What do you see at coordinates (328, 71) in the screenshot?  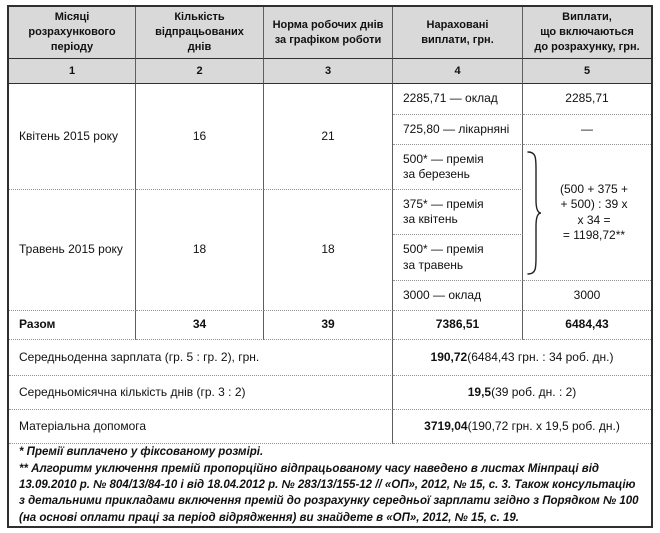 I see `column-index-3: 3` at bounding box center [328, 71].